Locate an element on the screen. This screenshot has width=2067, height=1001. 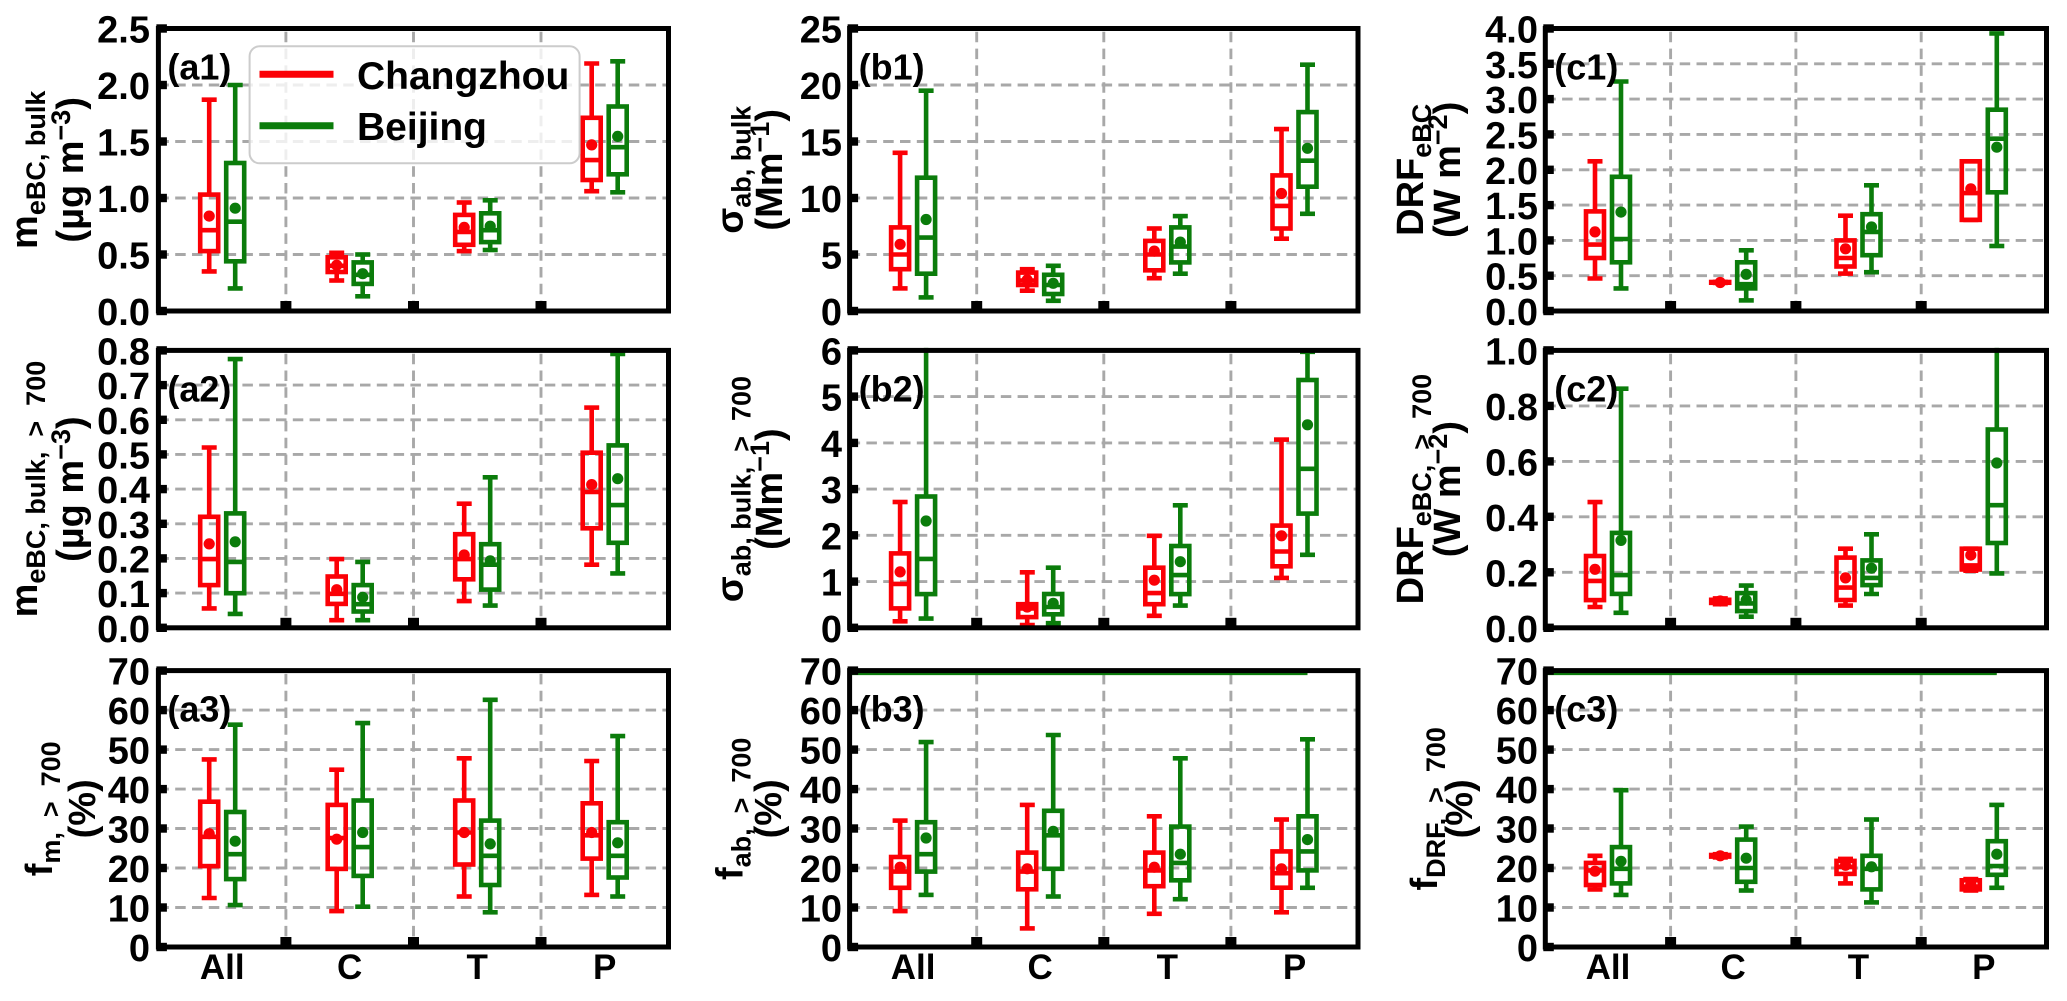
svg-text: DRFeBC, > 700​ is located at coordinates (1413, 489).